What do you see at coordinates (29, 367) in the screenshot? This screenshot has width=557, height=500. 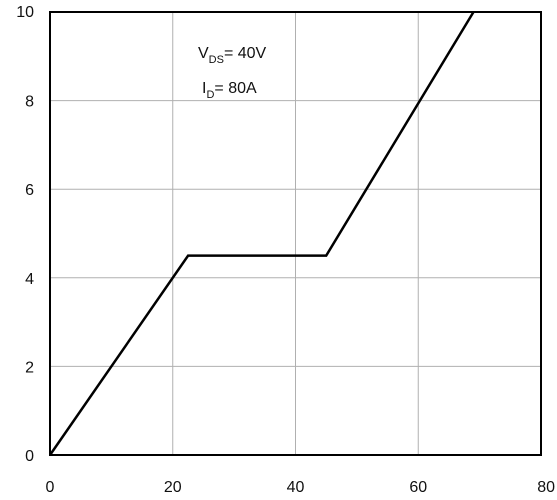 I see `y-tick-label-2: 2` at bounding box center [29, 367].